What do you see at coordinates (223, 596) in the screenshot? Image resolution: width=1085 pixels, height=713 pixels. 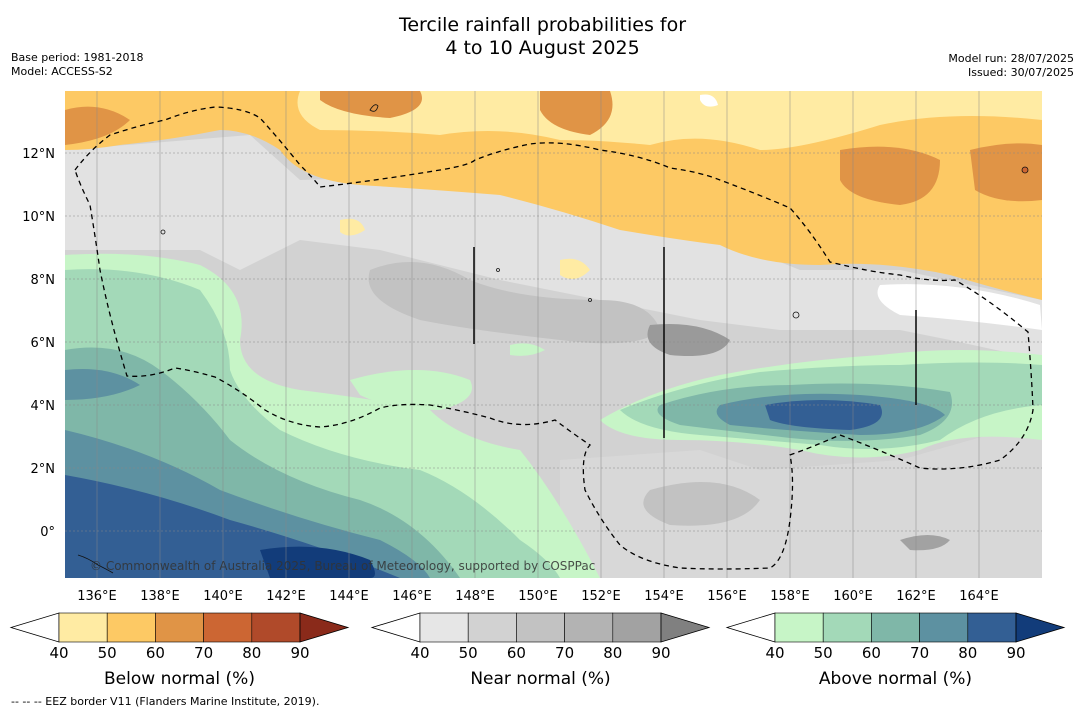 I see `lon-label: 140°E` at bounding box center [223, 596].